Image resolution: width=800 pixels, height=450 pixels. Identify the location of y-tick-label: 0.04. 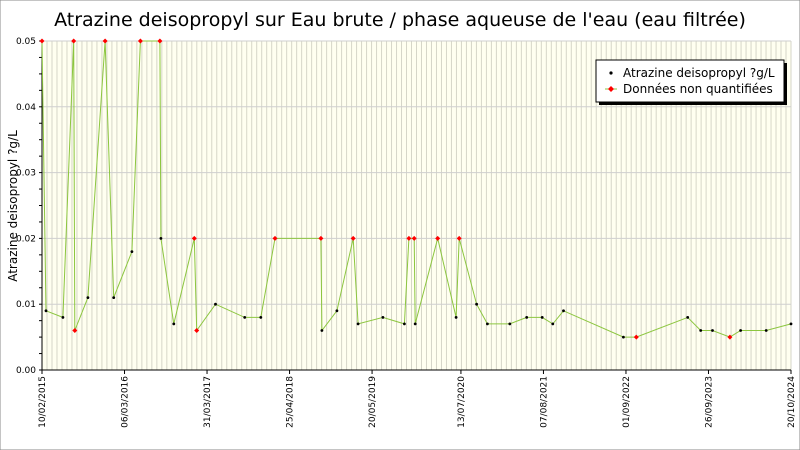
(26, 108).